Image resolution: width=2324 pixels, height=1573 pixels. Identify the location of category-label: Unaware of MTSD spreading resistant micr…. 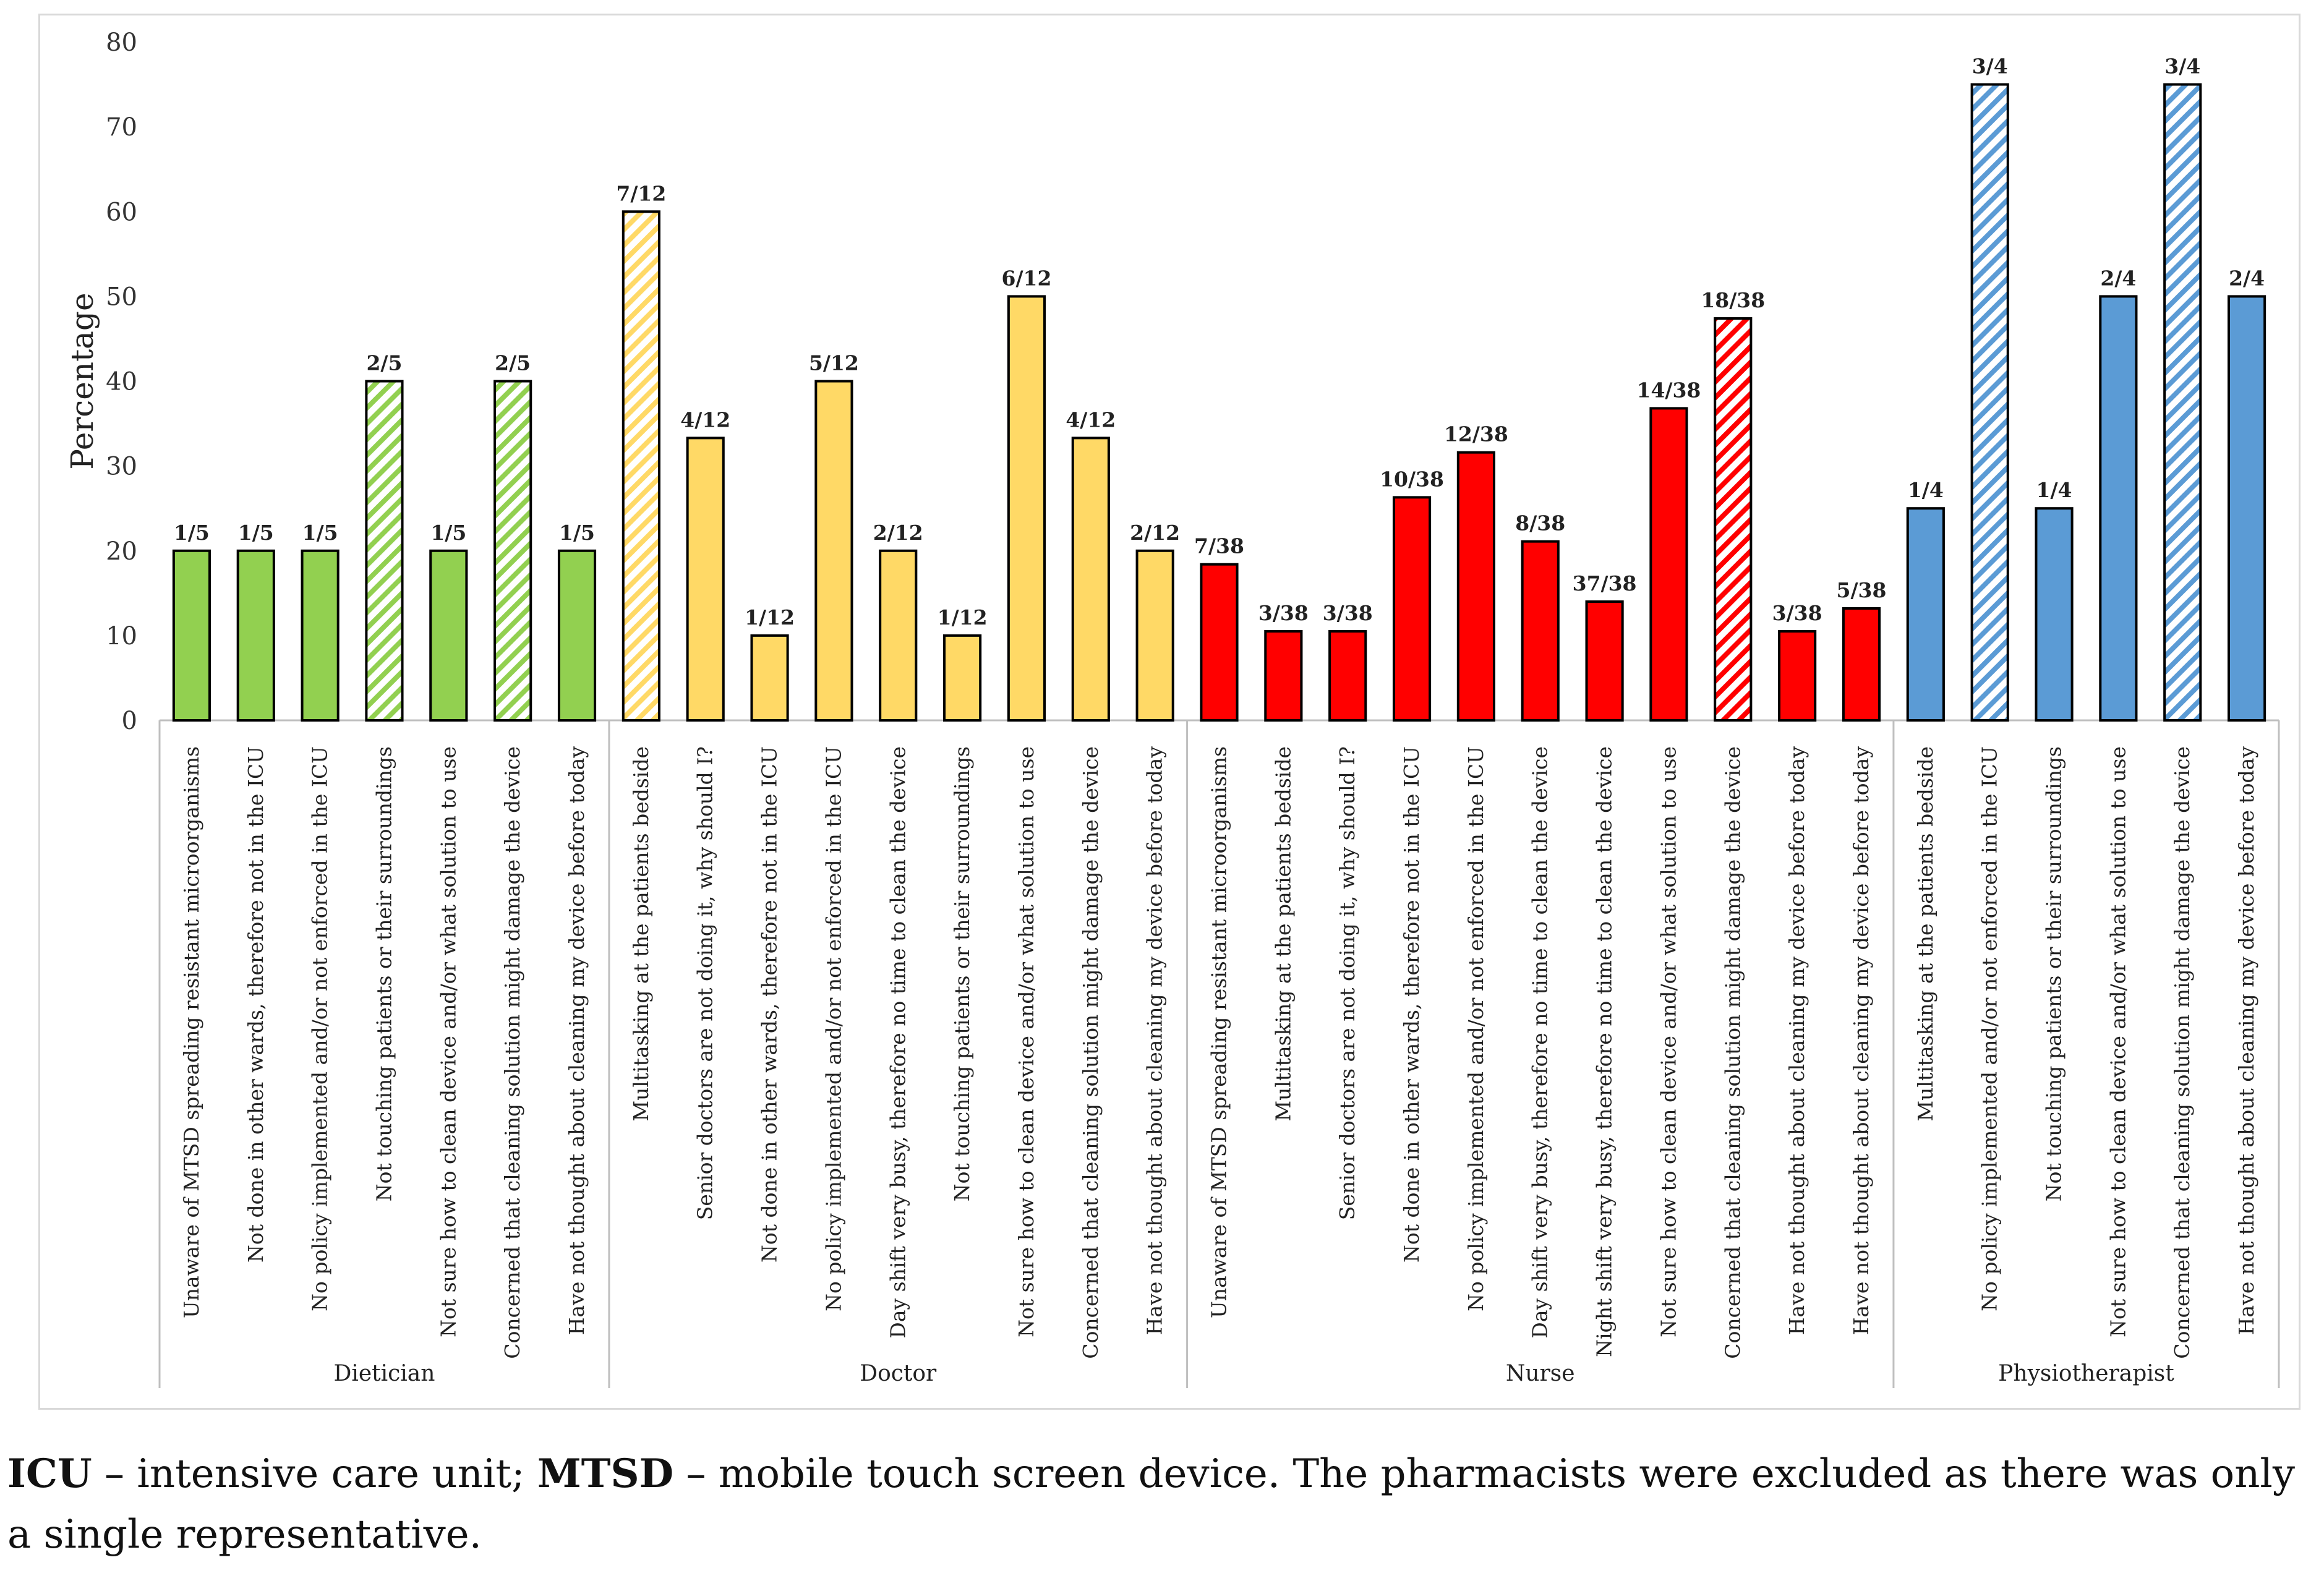
(1219, 1032).